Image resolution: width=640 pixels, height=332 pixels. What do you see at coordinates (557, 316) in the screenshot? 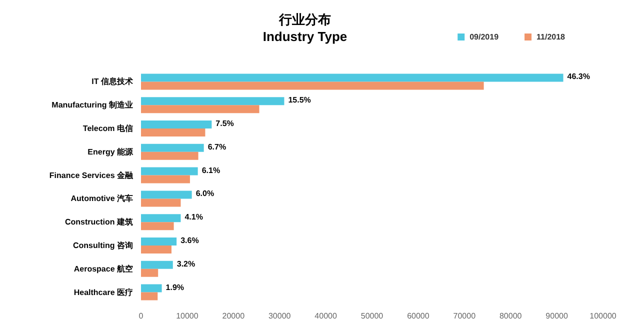
I see `x-tick-label: 90000` at bounding box center [557, 316].